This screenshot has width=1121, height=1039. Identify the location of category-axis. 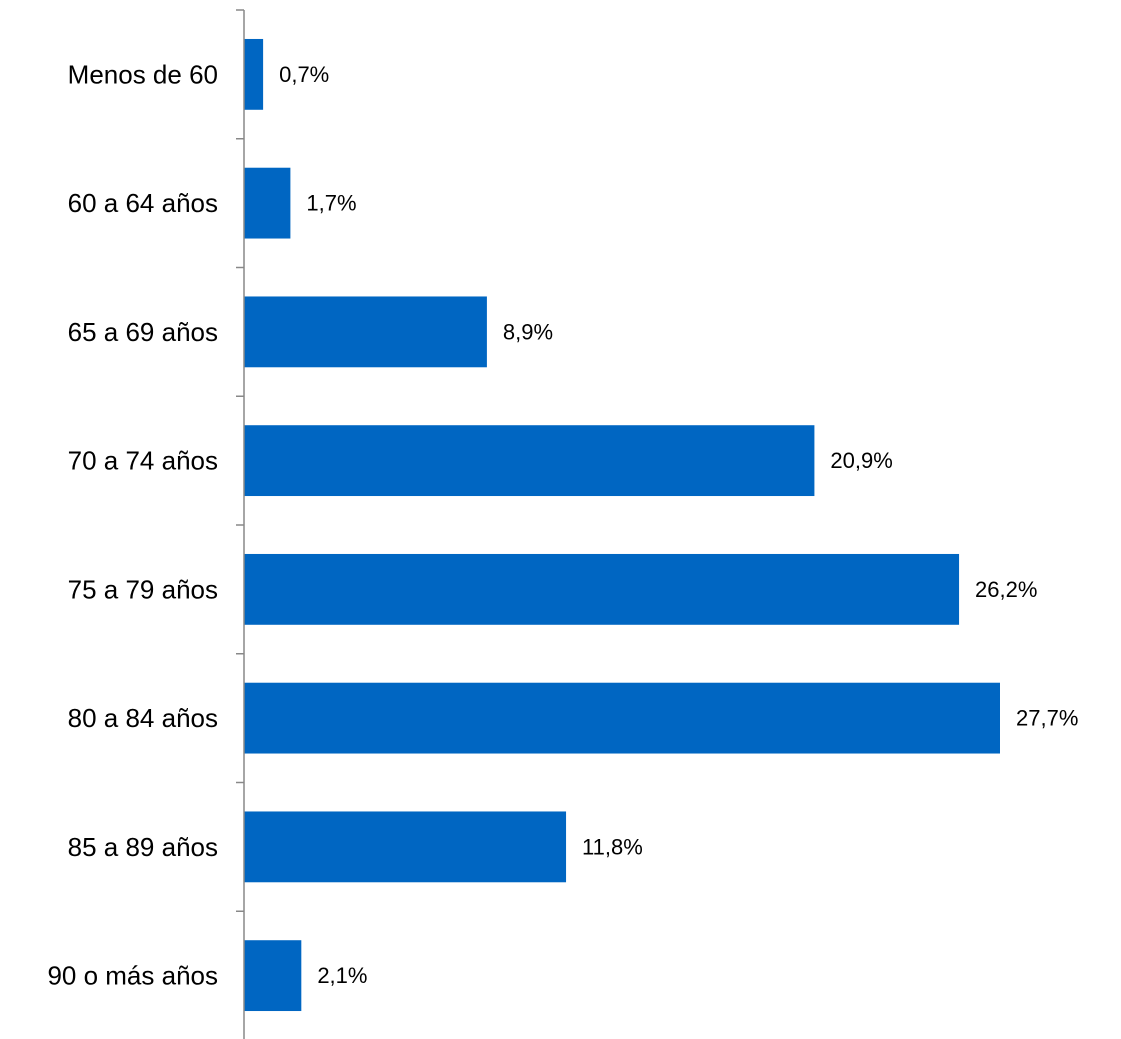
(240, 524).